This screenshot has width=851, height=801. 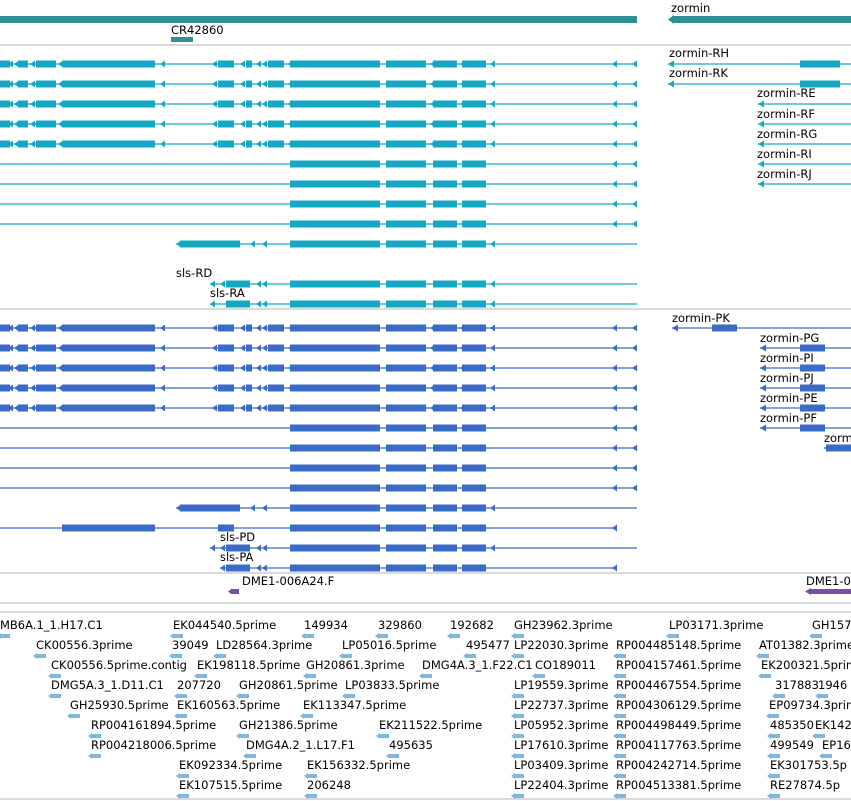 What do you see at coordinates (182, 39) in the screenshot?
I see `gene-bar-cr42860` at bounding box center [182, 39].